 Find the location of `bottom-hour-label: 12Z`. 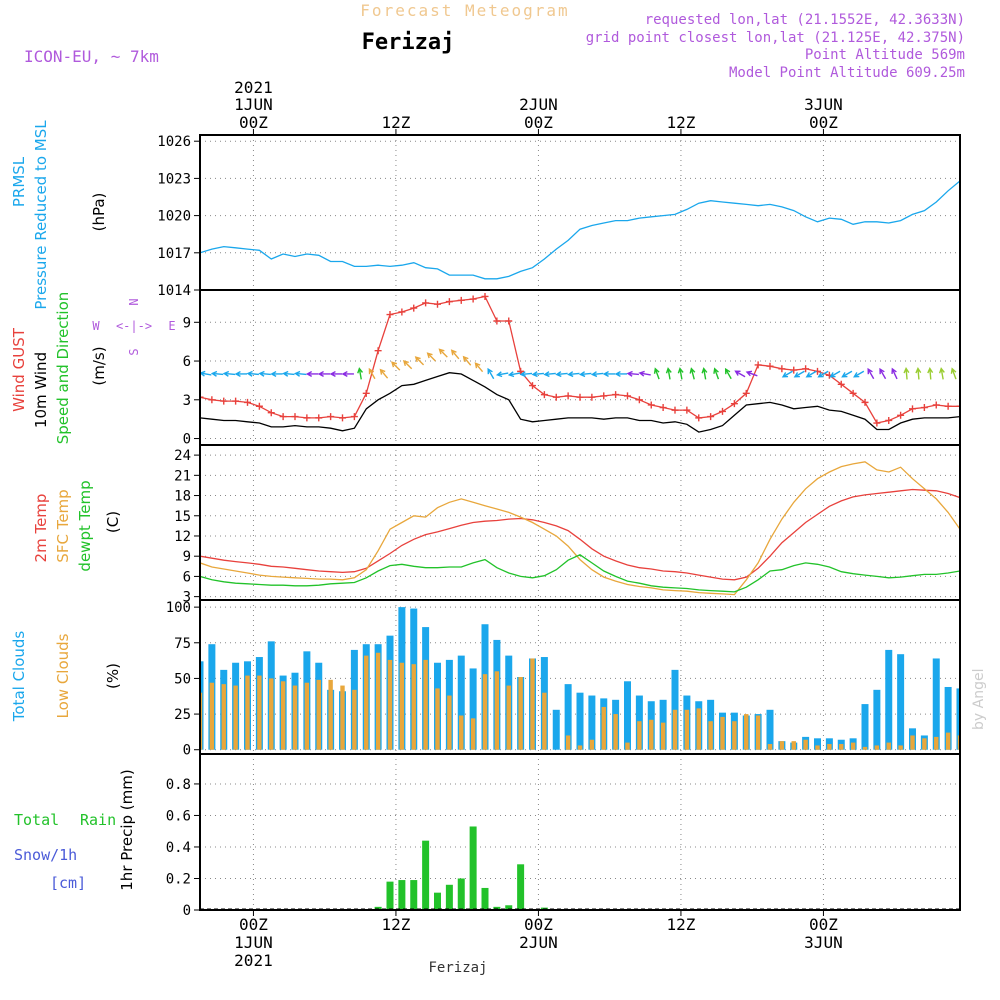

bottom-hour-label: 12Z is located at coordinates (395, 924).